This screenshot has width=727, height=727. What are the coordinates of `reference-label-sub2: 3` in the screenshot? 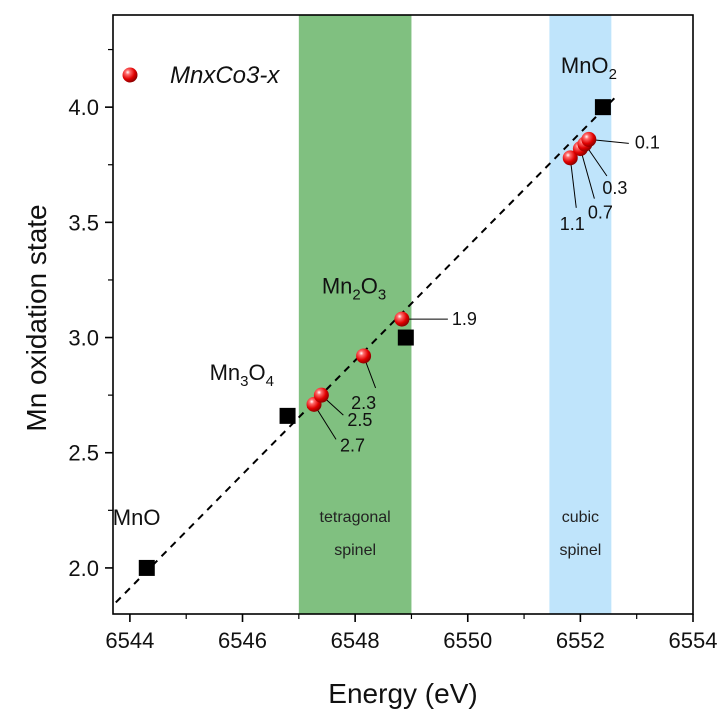 It's located at (382, 295).